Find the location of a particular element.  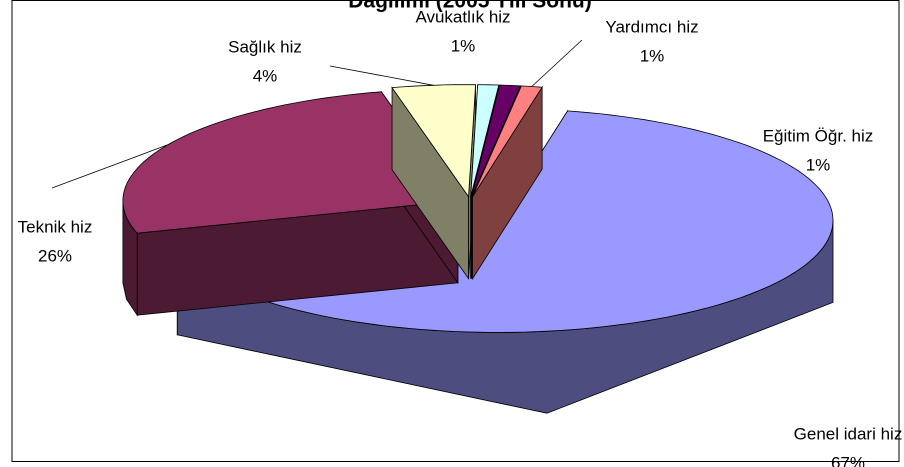

chart-title: Dağılımı (2005 Yılı Sonu) is located at coordinates (470, 6).